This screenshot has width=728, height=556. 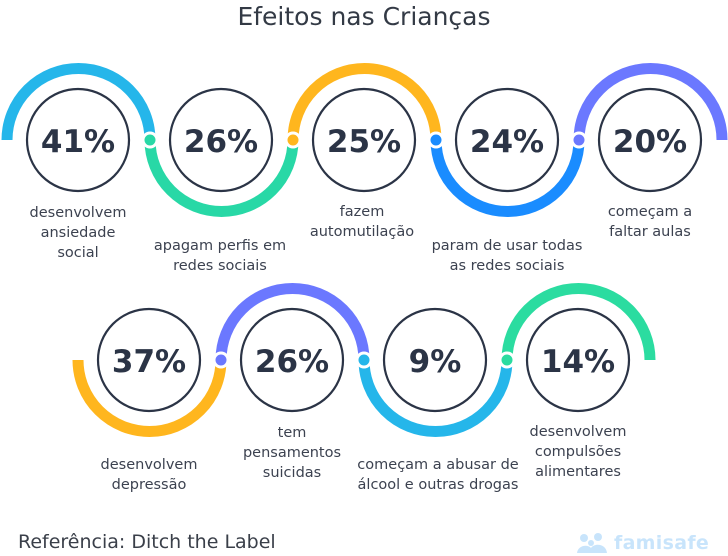 I want to click on stat-label: param de usar todas as redes sociais, so click(x=507, y=256).